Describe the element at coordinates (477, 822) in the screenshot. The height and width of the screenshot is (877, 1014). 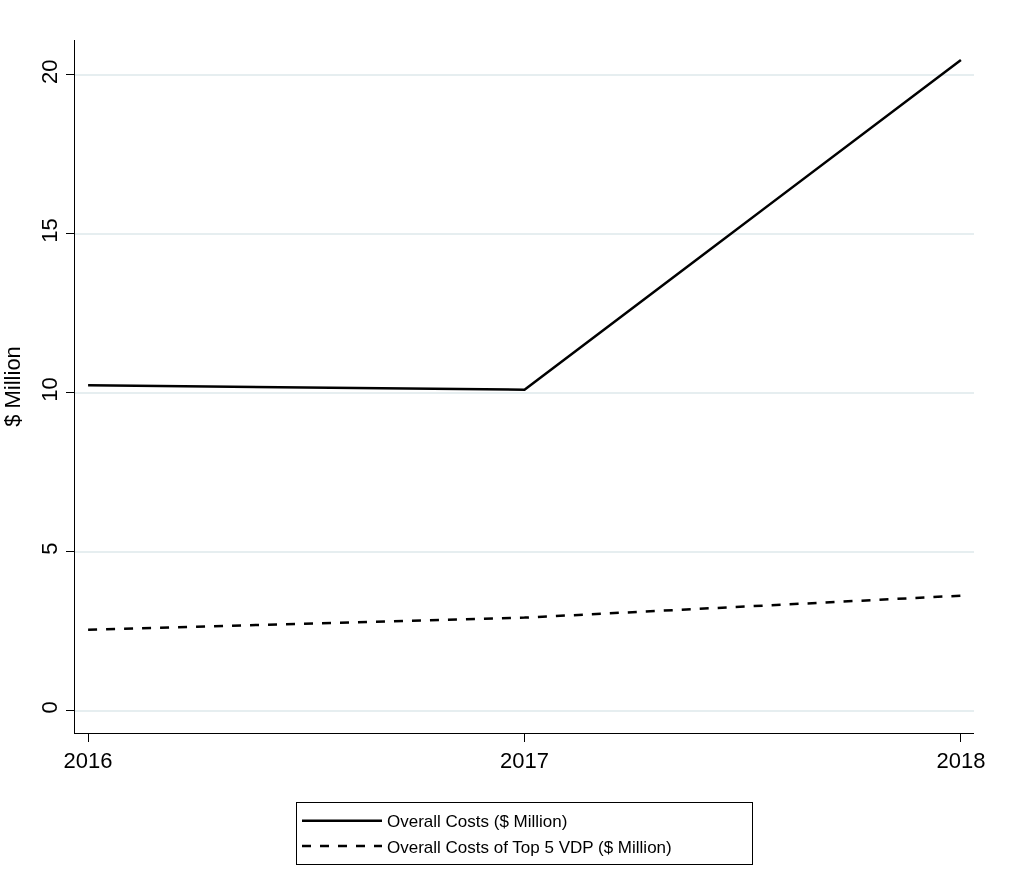
I see `legend-label: Overall Costs ($ Million)` at that location.